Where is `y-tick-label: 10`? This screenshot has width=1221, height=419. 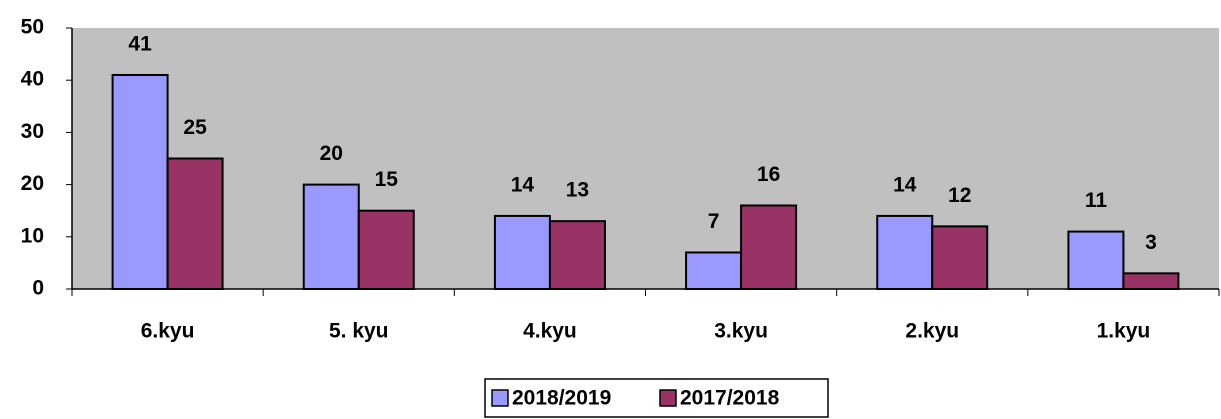
y-tick-label: 10 is located at coordinates (32, 235).